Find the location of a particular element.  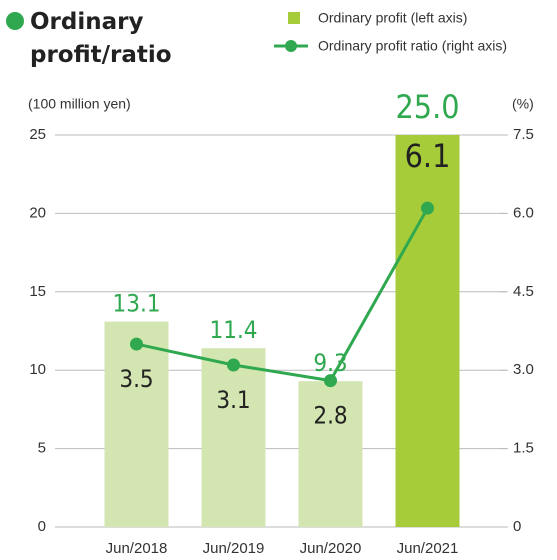

ratio-value-label: 2.8 is located at coordinates (330, 416).